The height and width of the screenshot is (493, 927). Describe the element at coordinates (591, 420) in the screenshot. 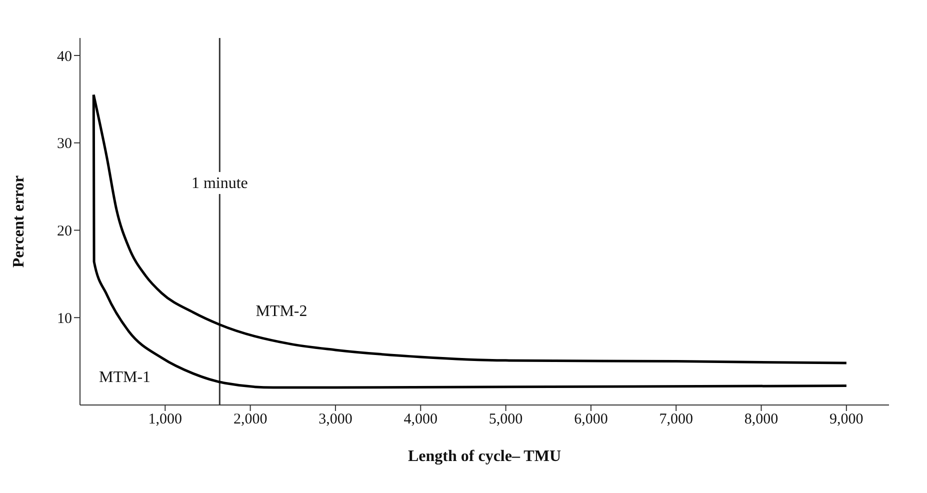

I see `x-tick-label: 6,000` at that location.